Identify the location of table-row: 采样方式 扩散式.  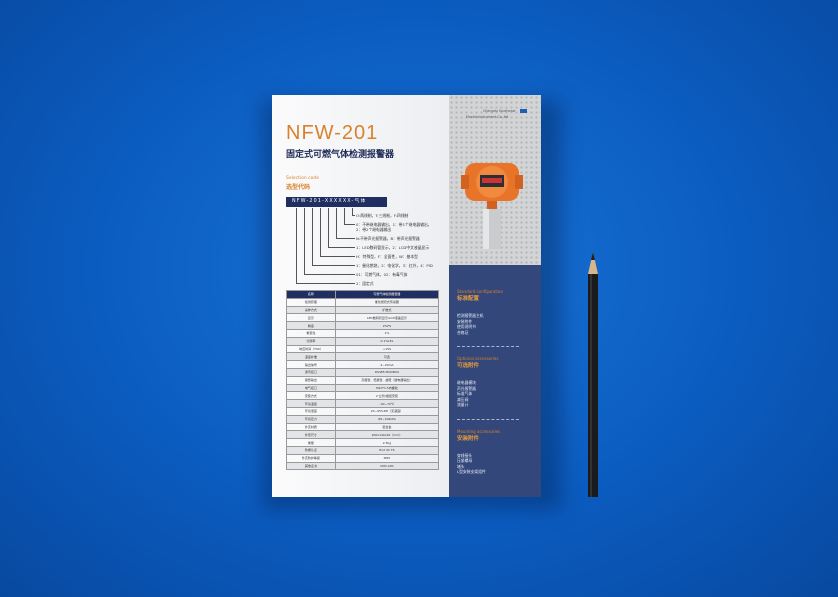
(363, 310).